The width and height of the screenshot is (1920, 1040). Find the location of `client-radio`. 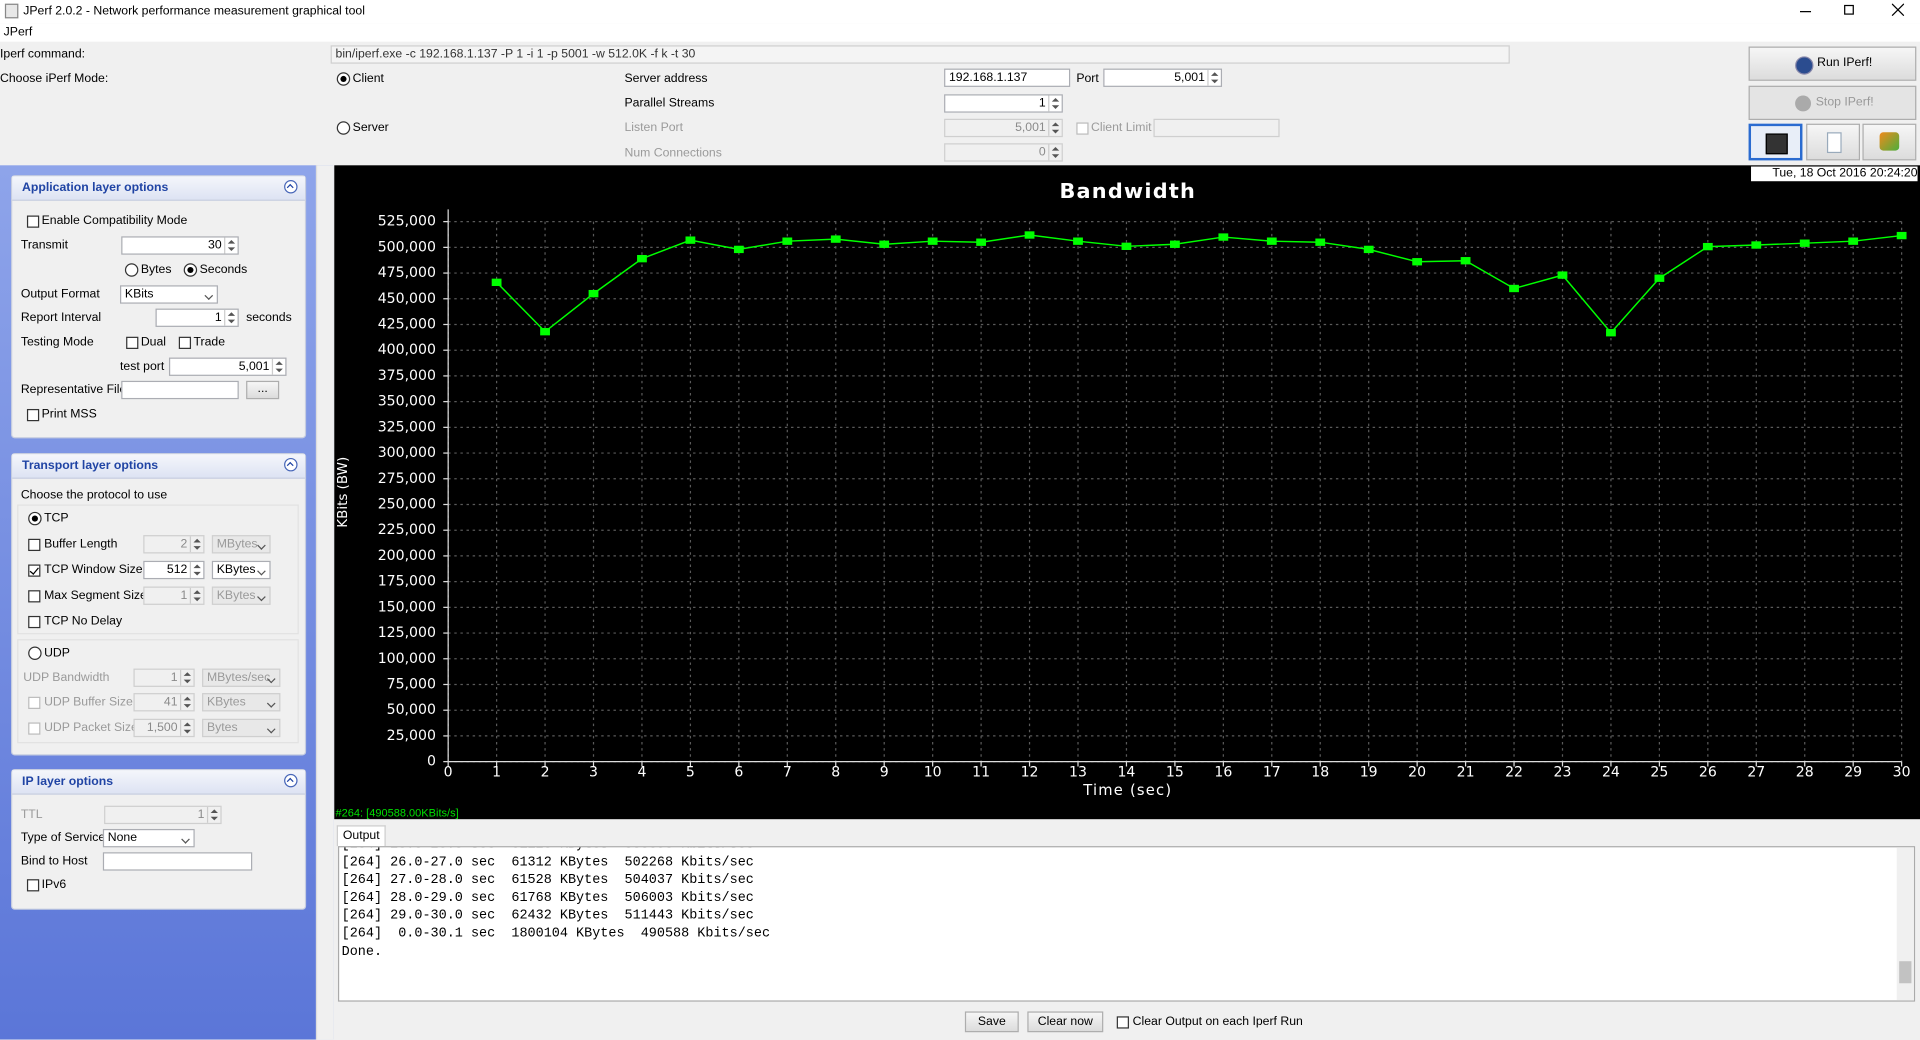

client-radio is located at coordinates (343, 79).